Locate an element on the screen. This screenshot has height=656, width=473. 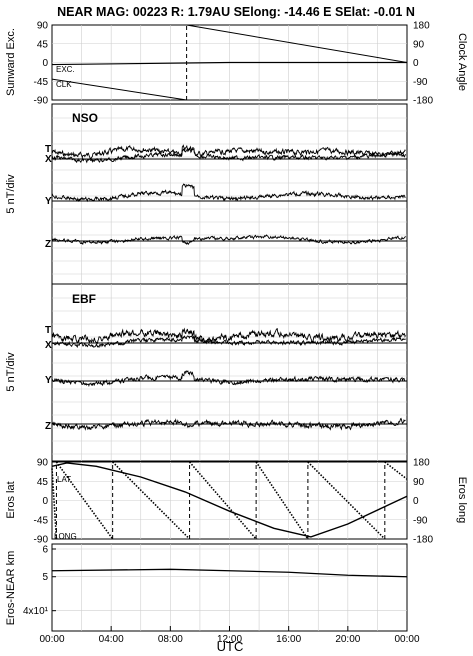
x-tick-label: 20:00 is located at coordinates (347, 639).